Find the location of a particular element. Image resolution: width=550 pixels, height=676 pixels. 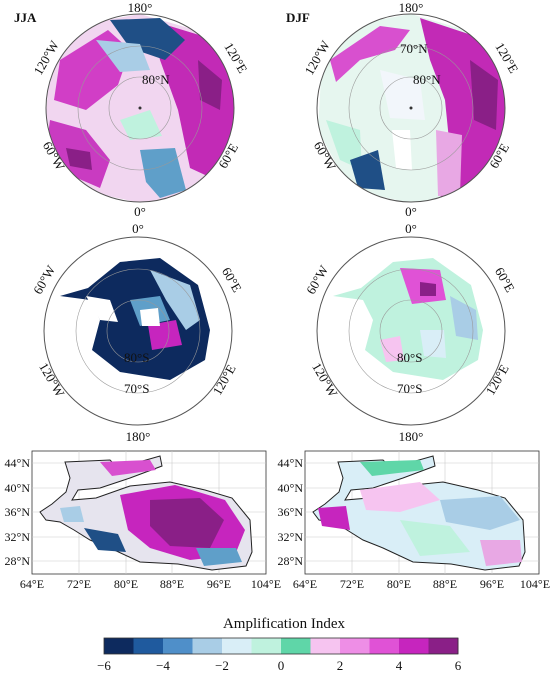

tp-djf-lat-44n: 44°N is located at coordinates (291, 463).